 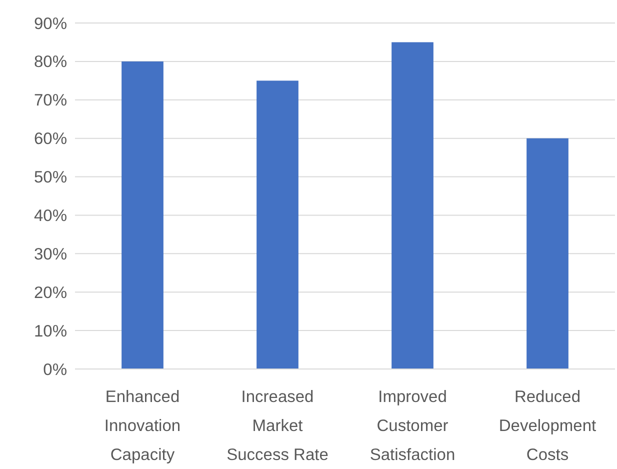 What do you see at coordinates (51, 23) in the screenshot?
I see `y-tick-label: 90%` at bounding box center [51, 23].